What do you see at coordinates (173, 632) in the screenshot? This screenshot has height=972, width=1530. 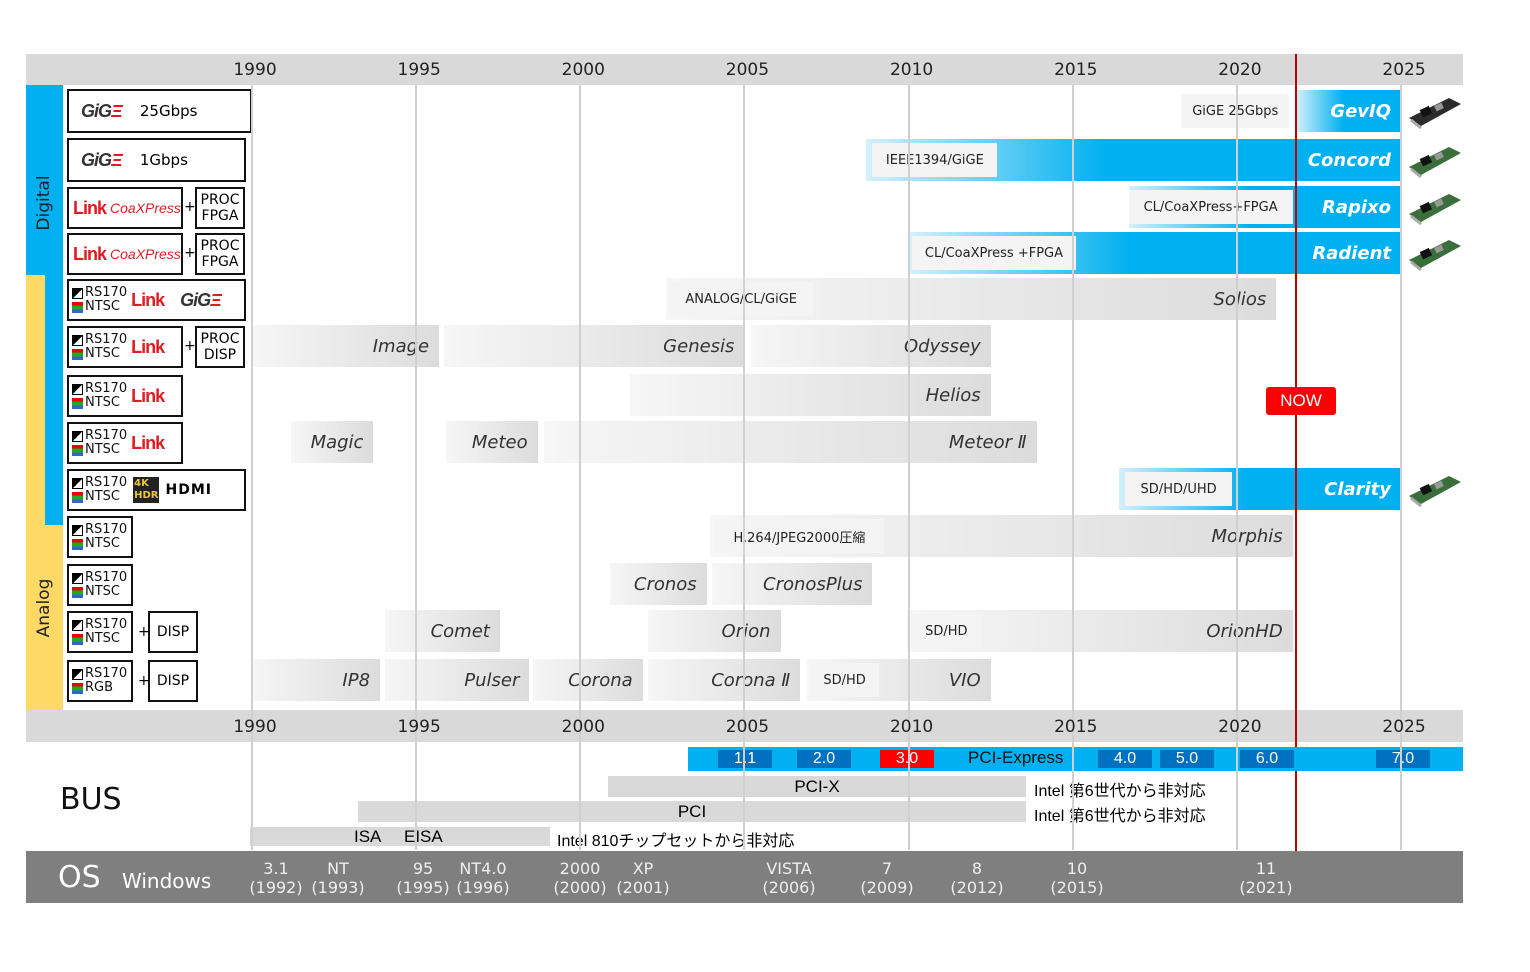 I see `disp-text: DISP` at bounding box center [173, 632].